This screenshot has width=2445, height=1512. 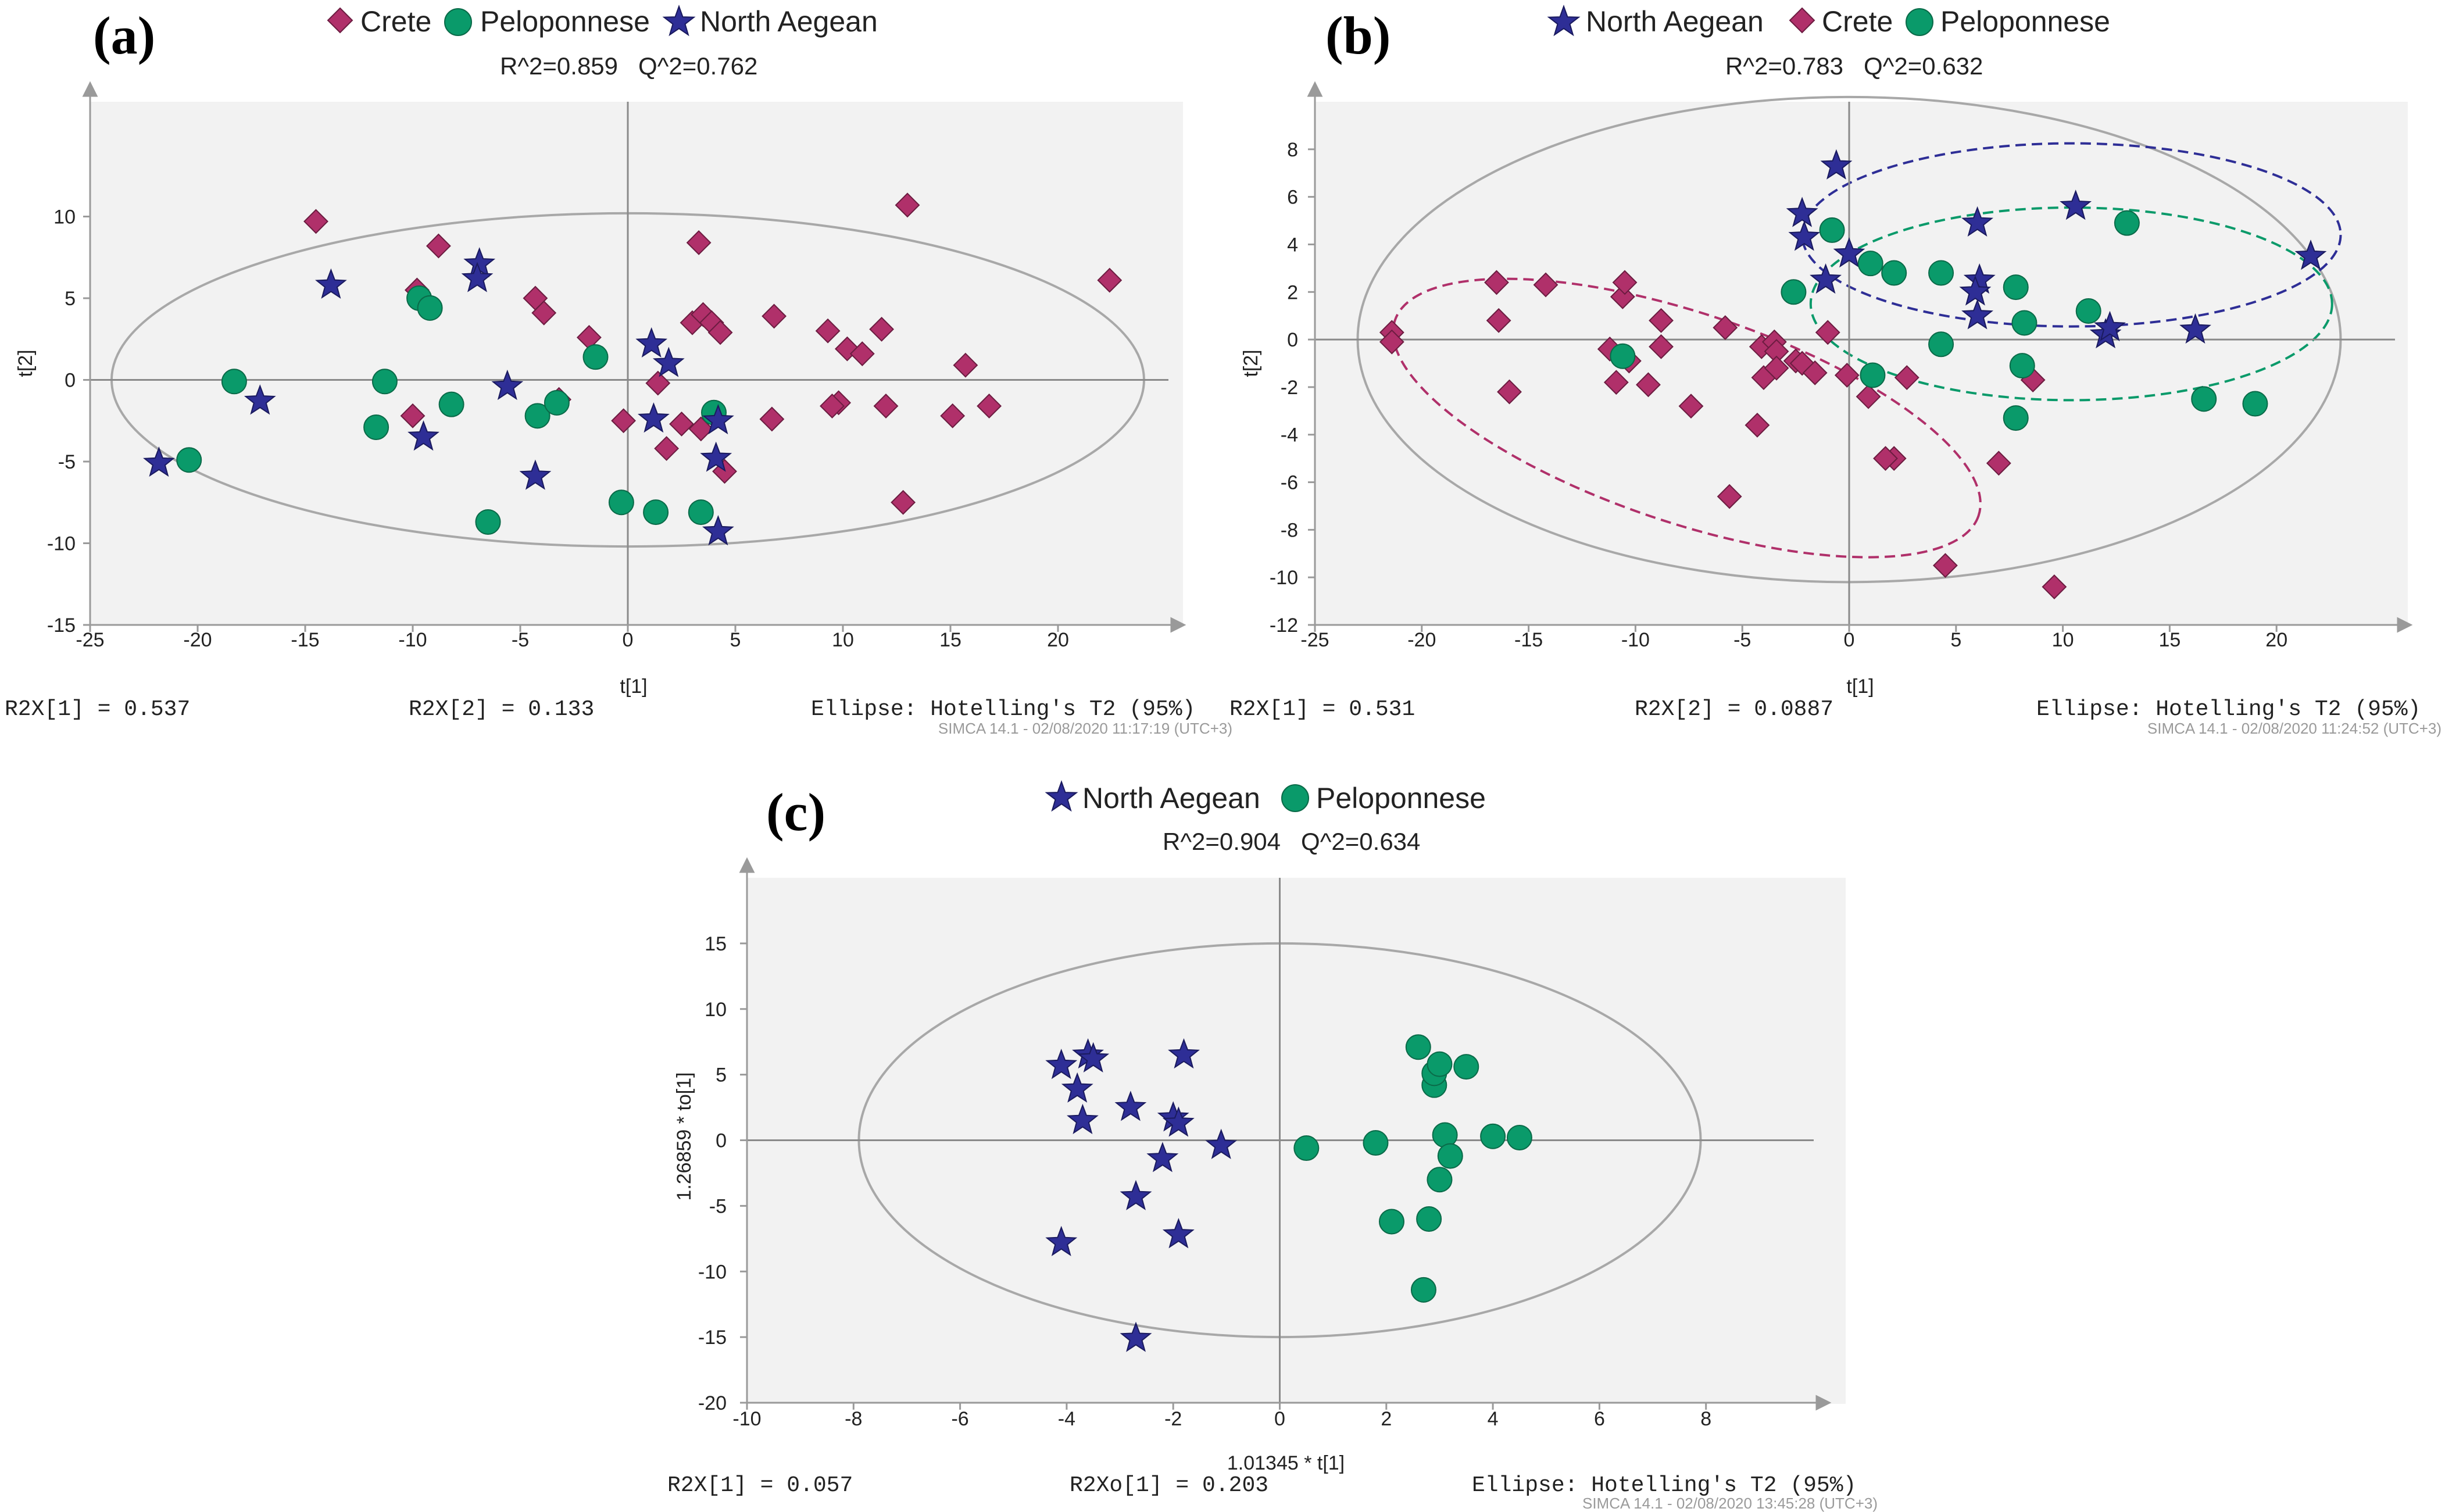 What do you see at coordinates (1854, 66) in the screenshot?
I see `model-metrics: R^2=0.783 Q^2=0.632` at bounding box center [1854, 66].